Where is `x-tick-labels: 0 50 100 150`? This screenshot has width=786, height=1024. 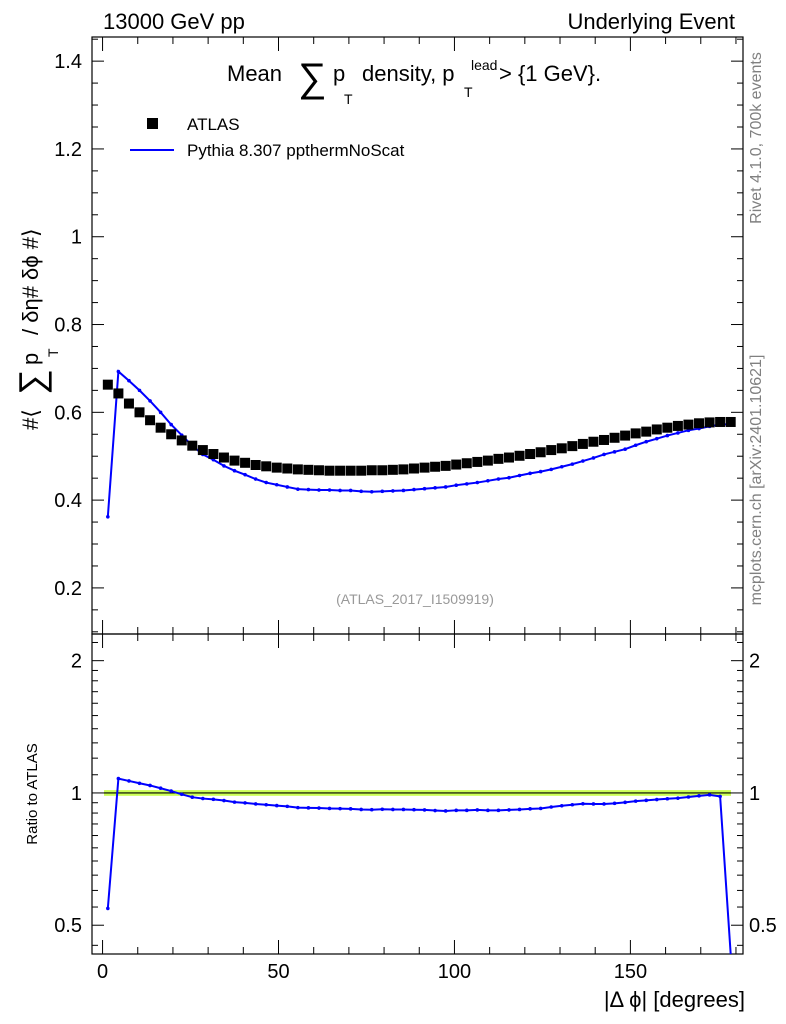 x-tick-labels: 0 50 100 150 is located at coordinates (372, 972).